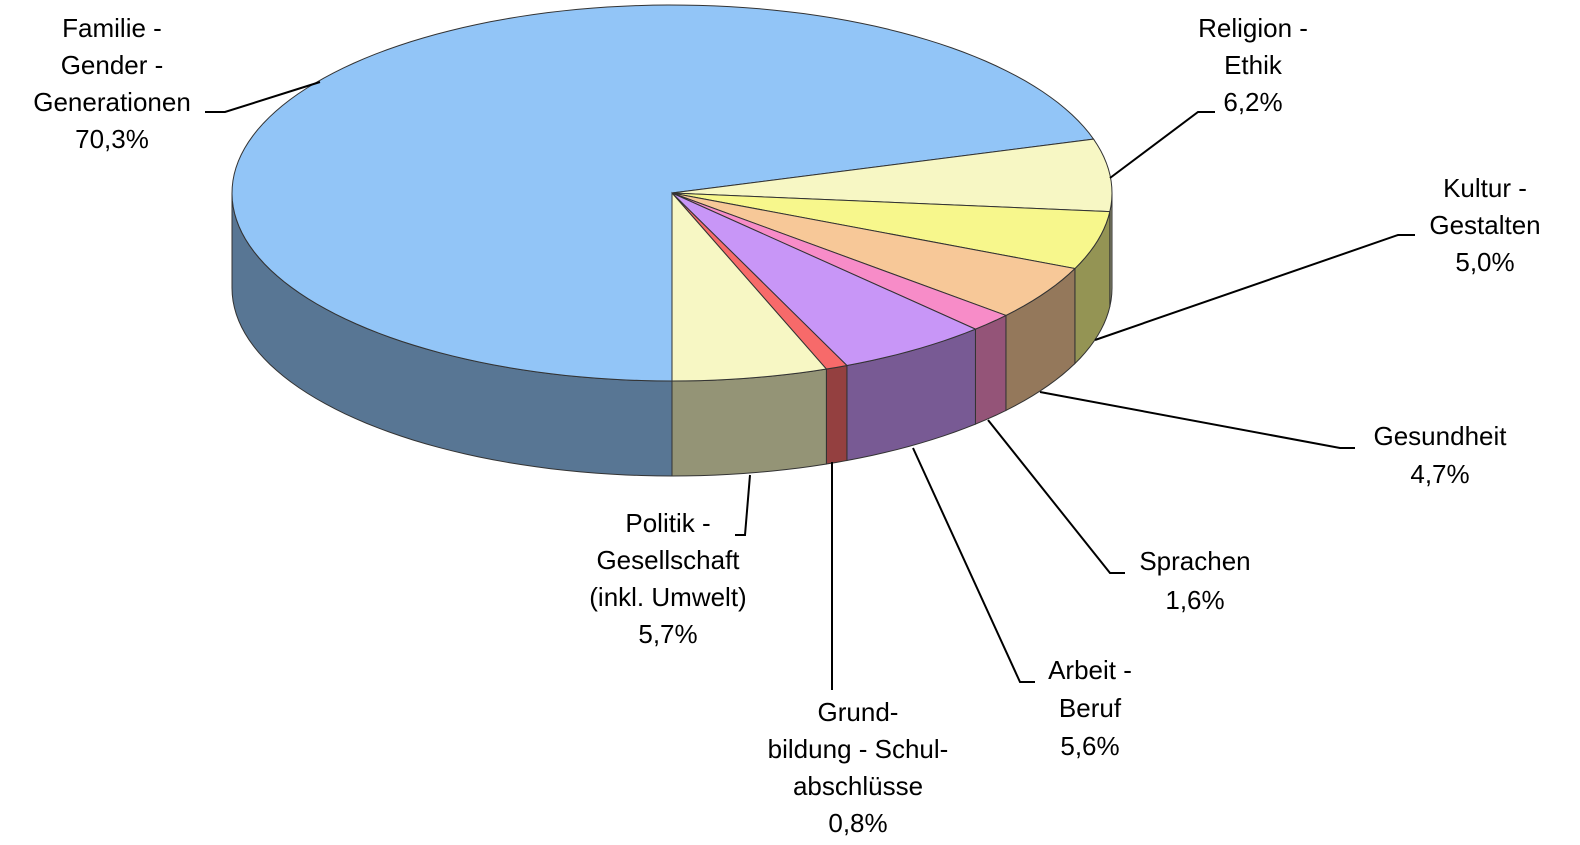 The height and width of the screenshot is (845, 1580). I want to click on label-line: Grund-, so click(858, 712).